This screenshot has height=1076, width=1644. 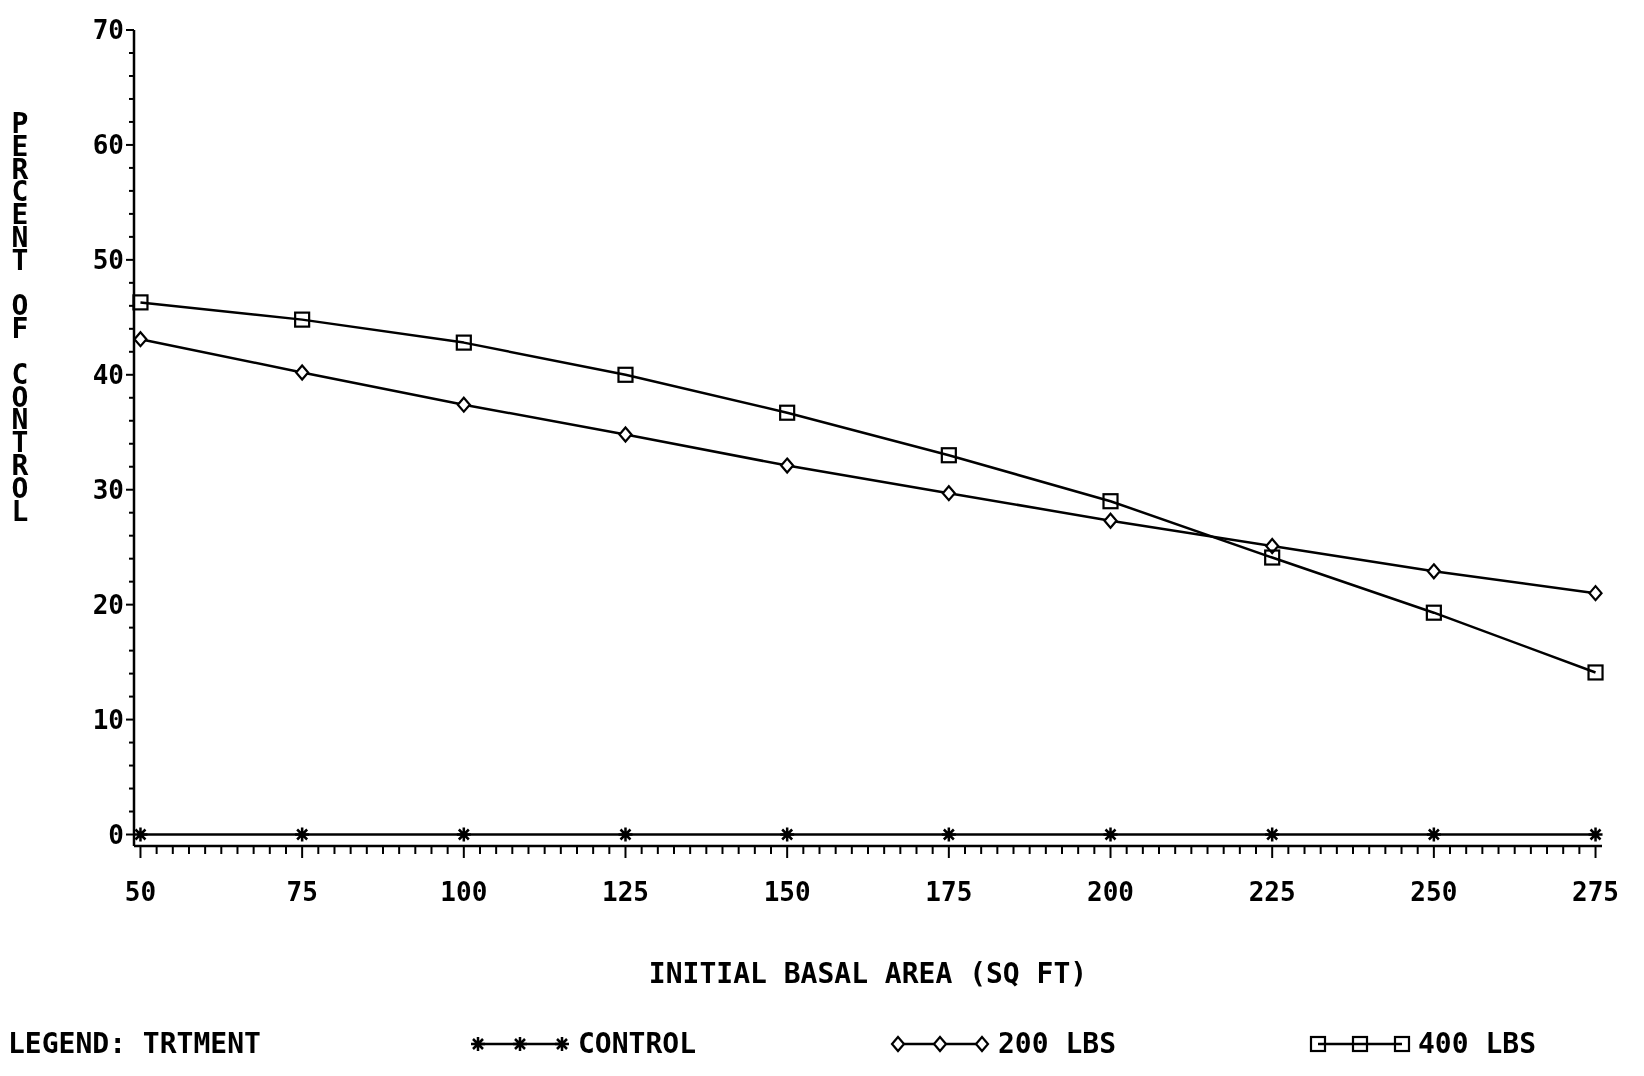 I want to click on y-tick-label: 30, so click(x=108, y=489).